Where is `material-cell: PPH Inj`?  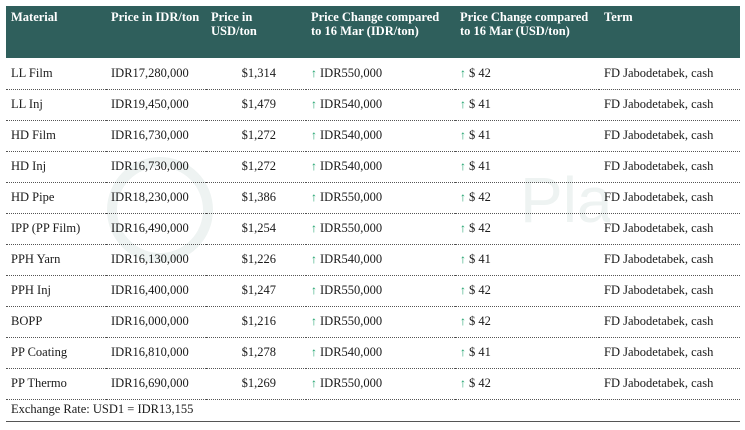 material-cell: PPH Inj is located at coordinates (56, 291).